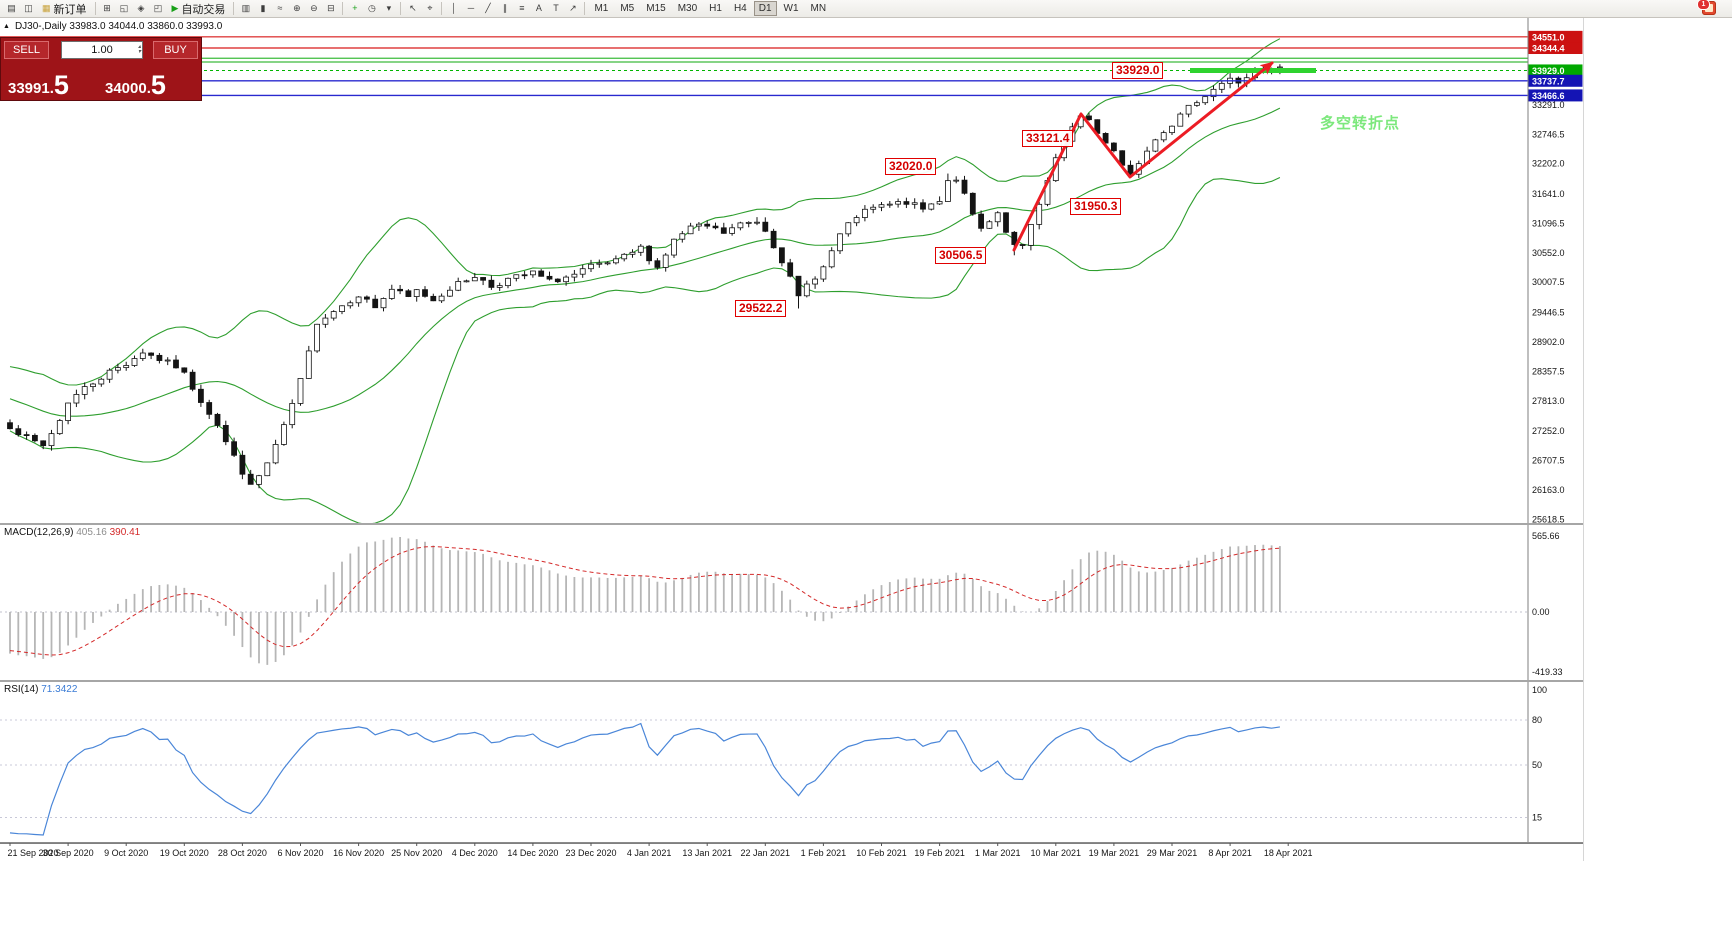 The image size is (1732, 946). What do you see at coordinates (1360, 123) in the screenshot?
I see `chart-note-text: 多空转折点` at bounding box center [1360, 123].